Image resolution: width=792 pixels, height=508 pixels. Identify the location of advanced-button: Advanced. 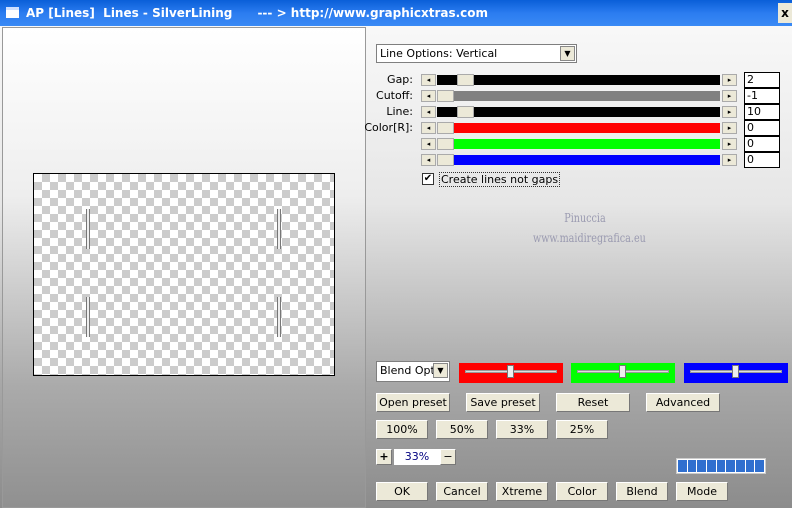
(683, 402).